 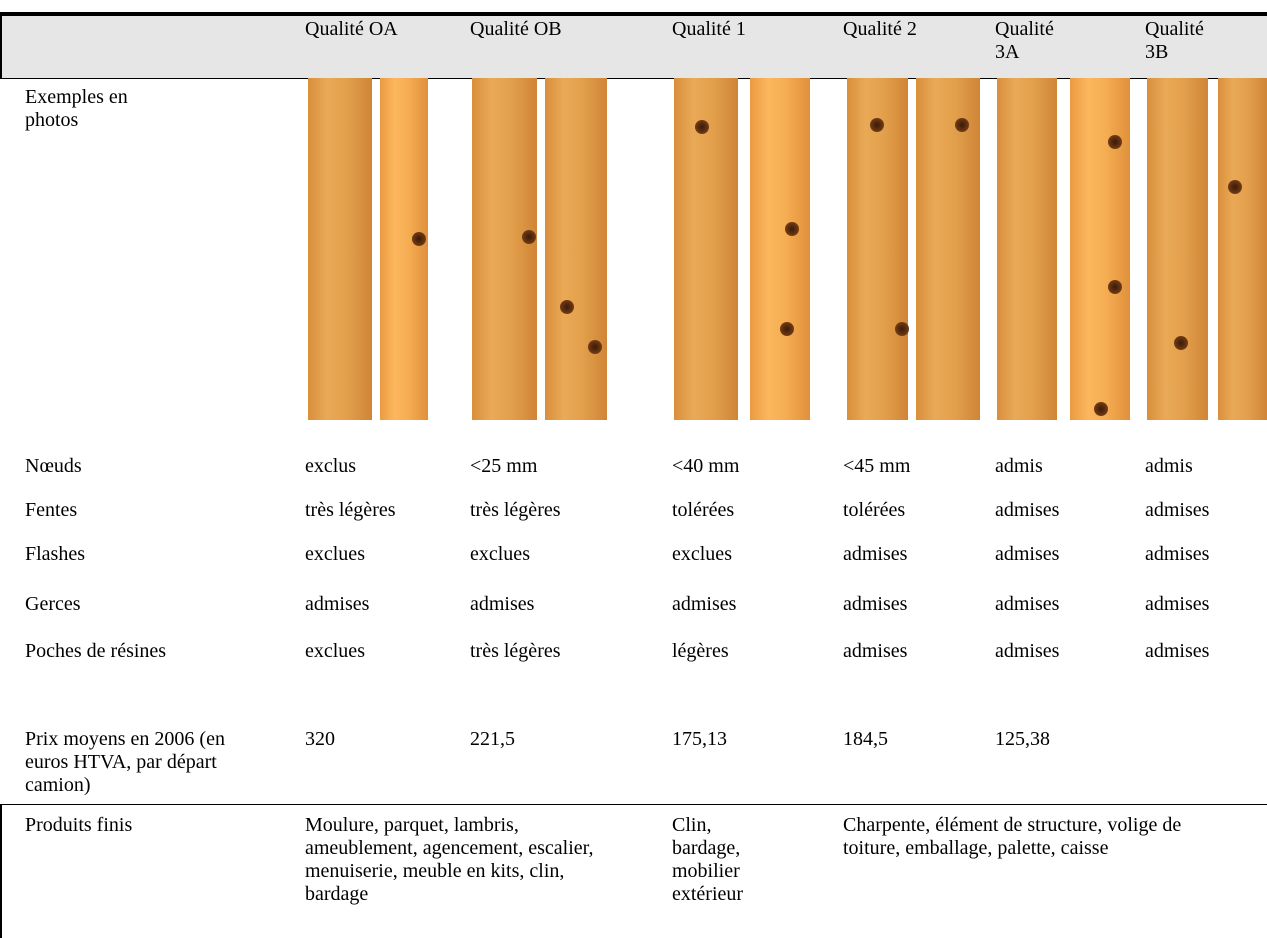 What do you see at coordinates (1174, 40) in the screenshot?
I see `column-header: Qualité 3B` at bounding box center [1174, 40].